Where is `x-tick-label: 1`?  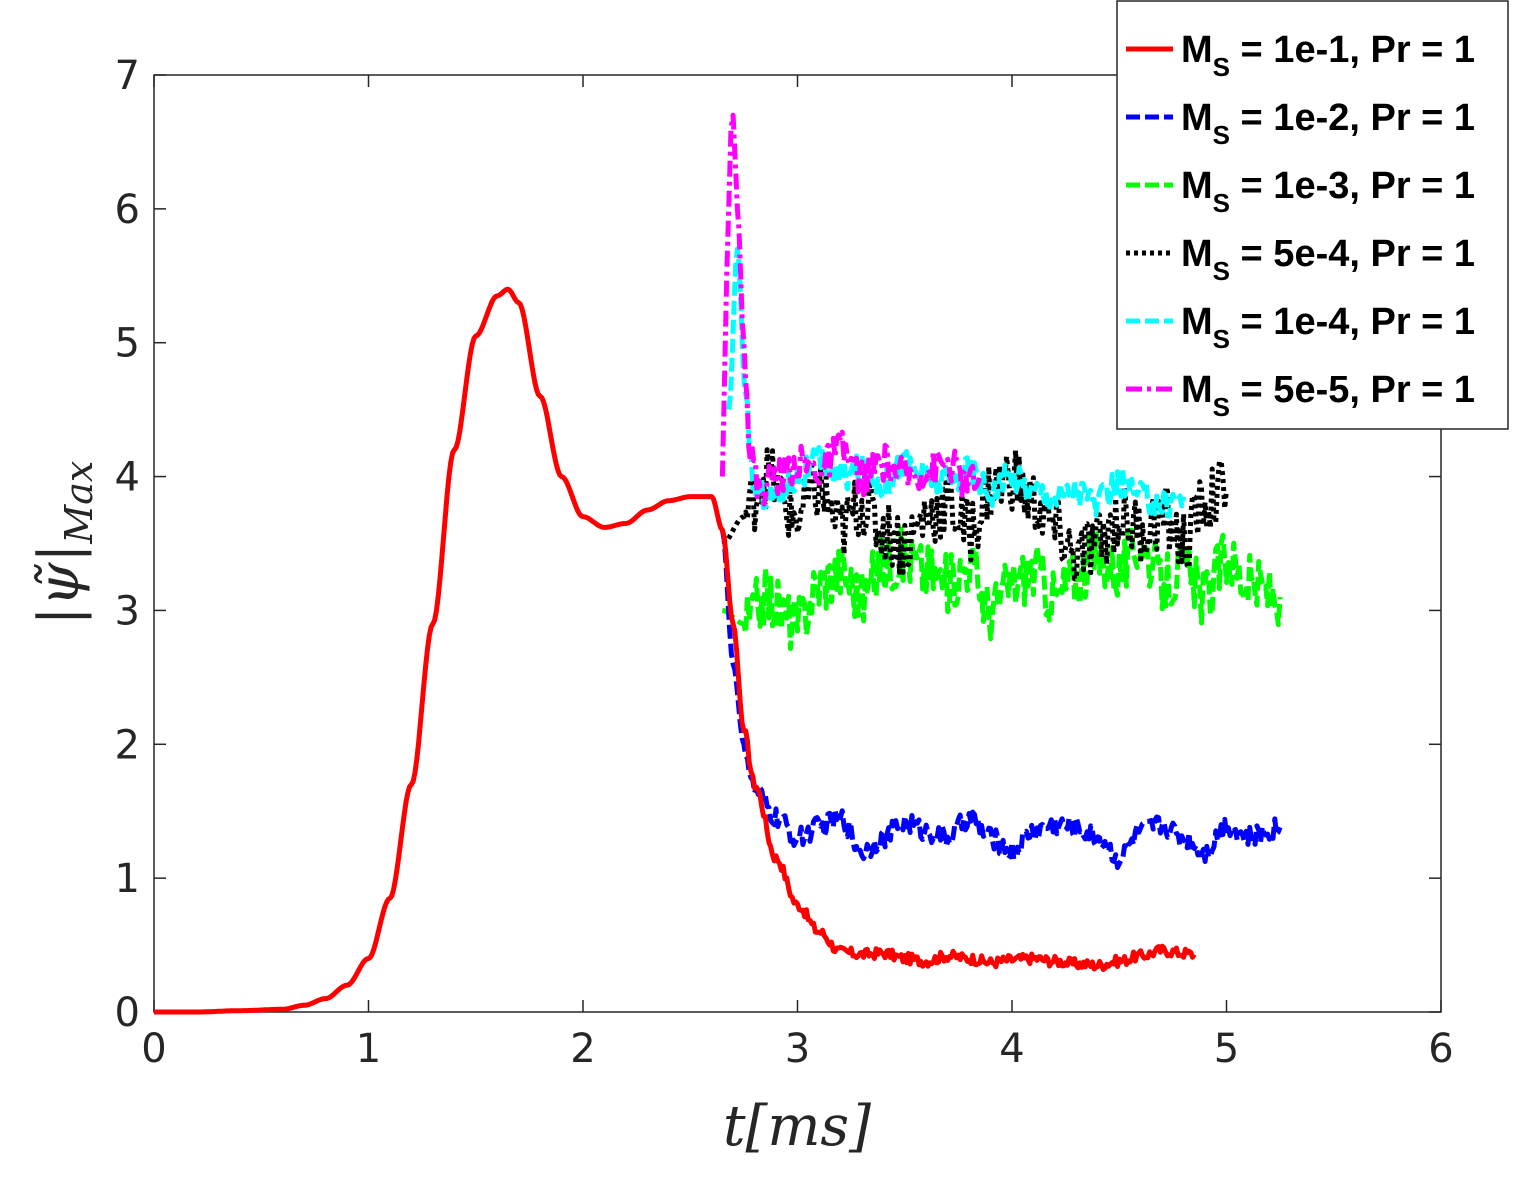 x-tick-label: 1 is located at coordinates (368, 1049).